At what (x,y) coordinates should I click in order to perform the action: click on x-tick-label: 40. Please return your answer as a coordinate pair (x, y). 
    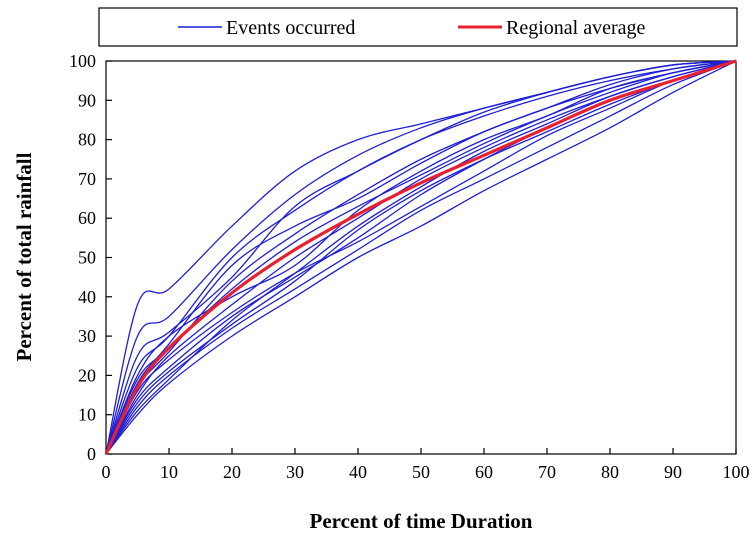
    Looking at the image, I should click on (358, 472).